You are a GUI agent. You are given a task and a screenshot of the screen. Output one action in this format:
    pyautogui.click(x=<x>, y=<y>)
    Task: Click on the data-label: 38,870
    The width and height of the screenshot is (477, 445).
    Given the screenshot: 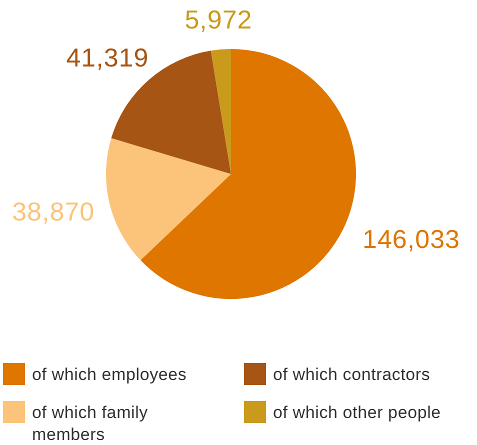 What is the action you would take?
    pyautogui.click(x=53, y=211)
    